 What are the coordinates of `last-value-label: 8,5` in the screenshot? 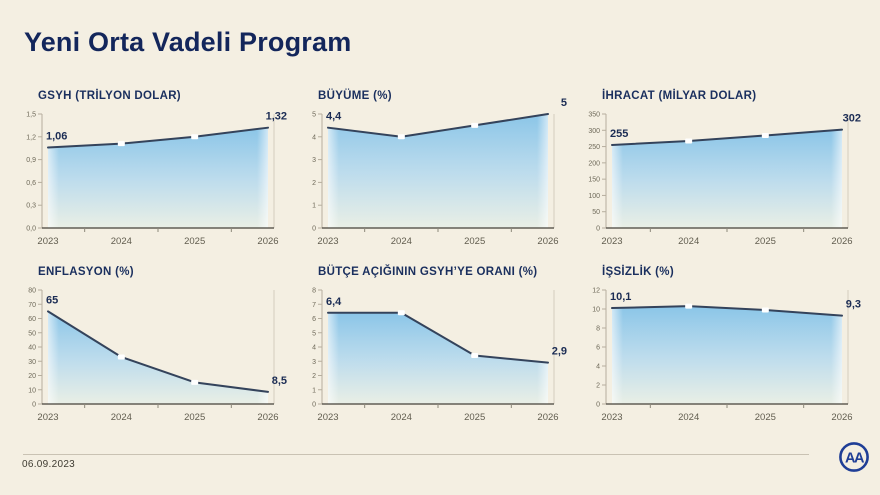 It's located at (279, 381).